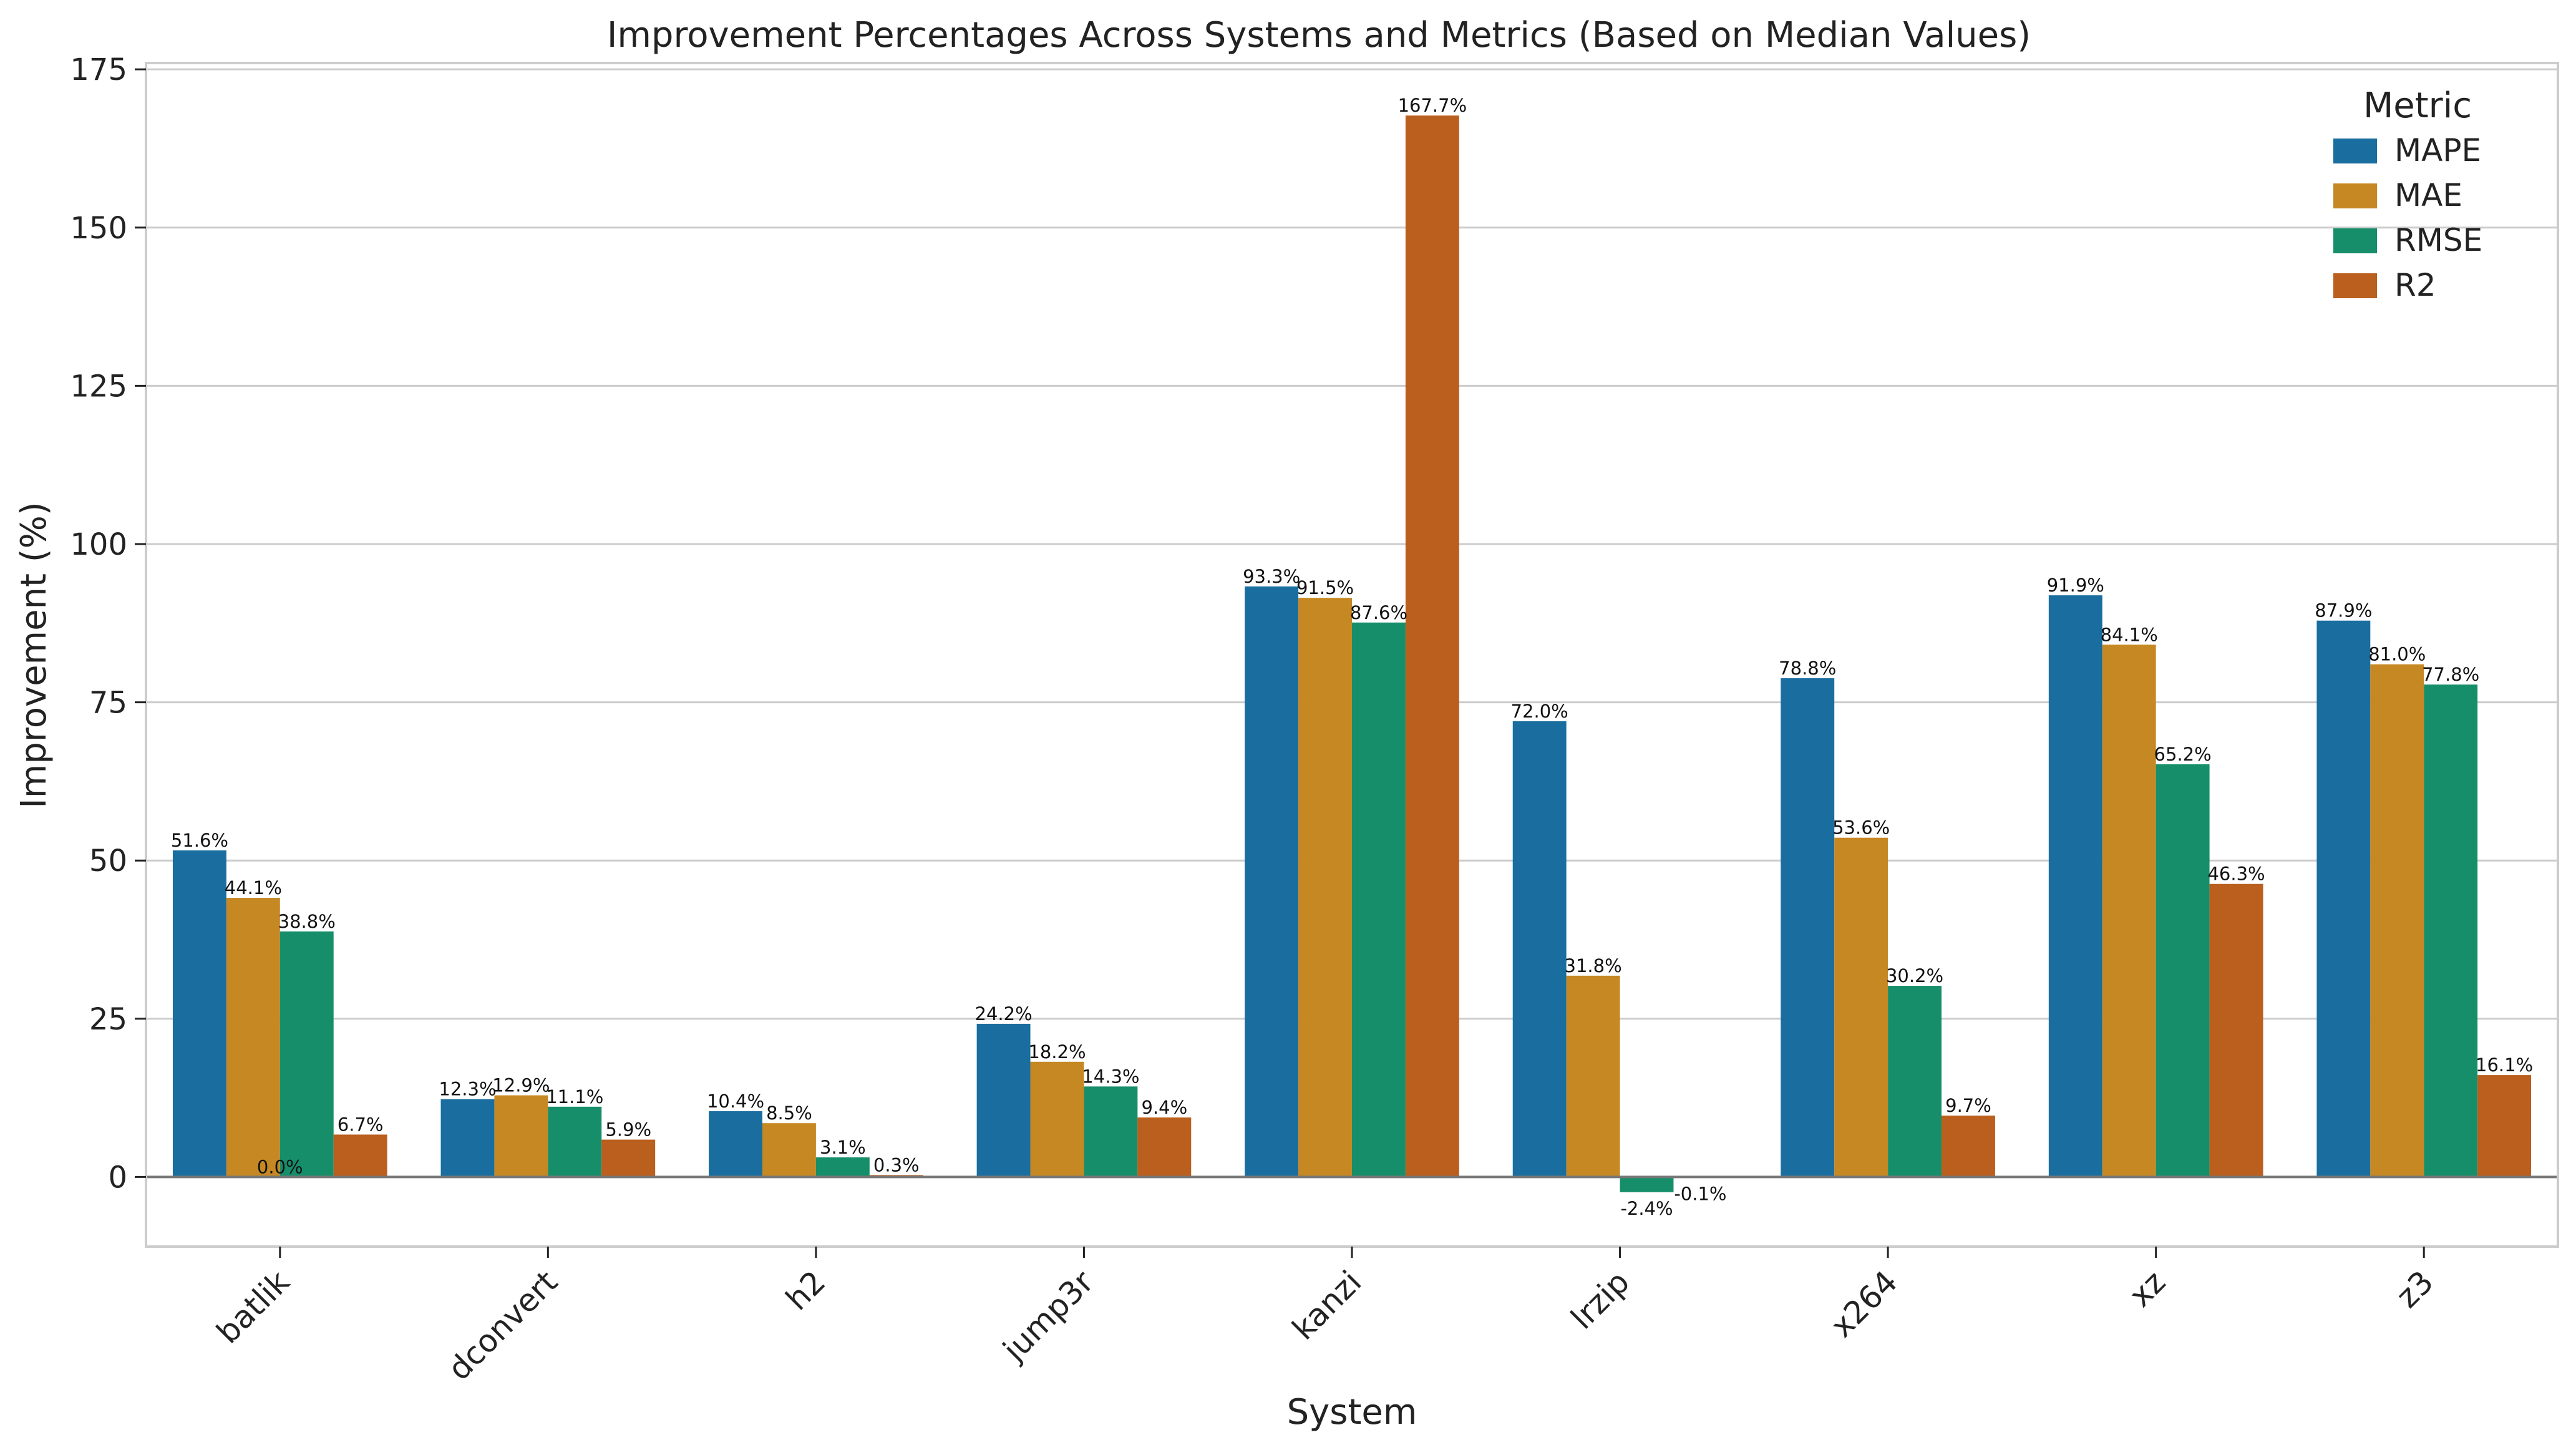 This screenshot has width=2576, height=1450. Describe the element at coordinates (467, 1138) in the screenshot. I see `bar-mape-dconvert` at that location.